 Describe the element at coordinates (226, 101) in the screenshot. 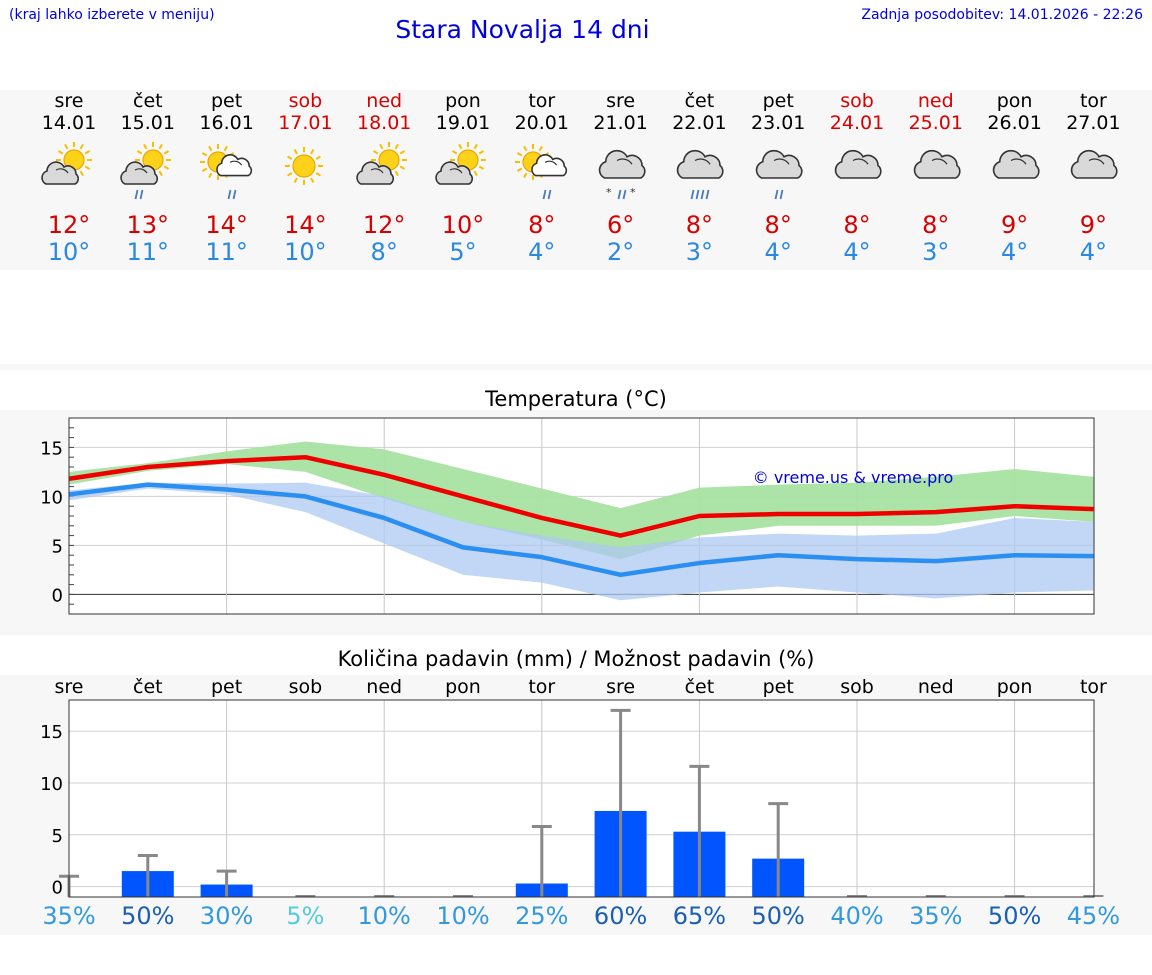

I see `day-name: pet` at that location.